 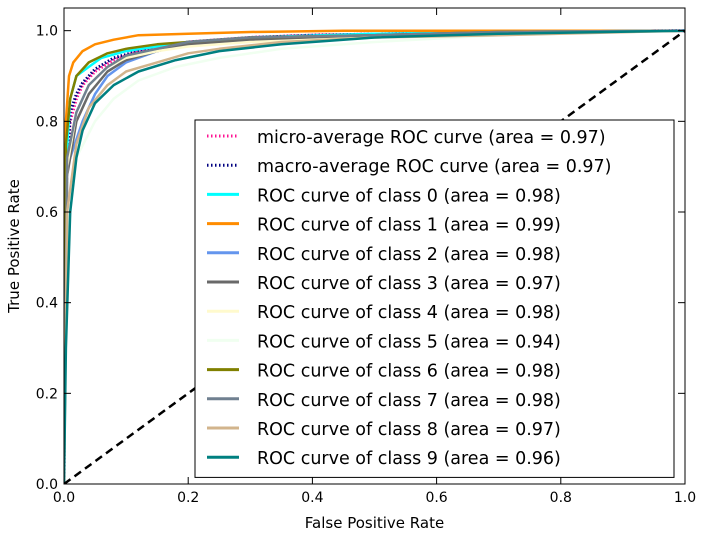 I want to click on y-tick-label: 0.2, so click(x=47, y=394).